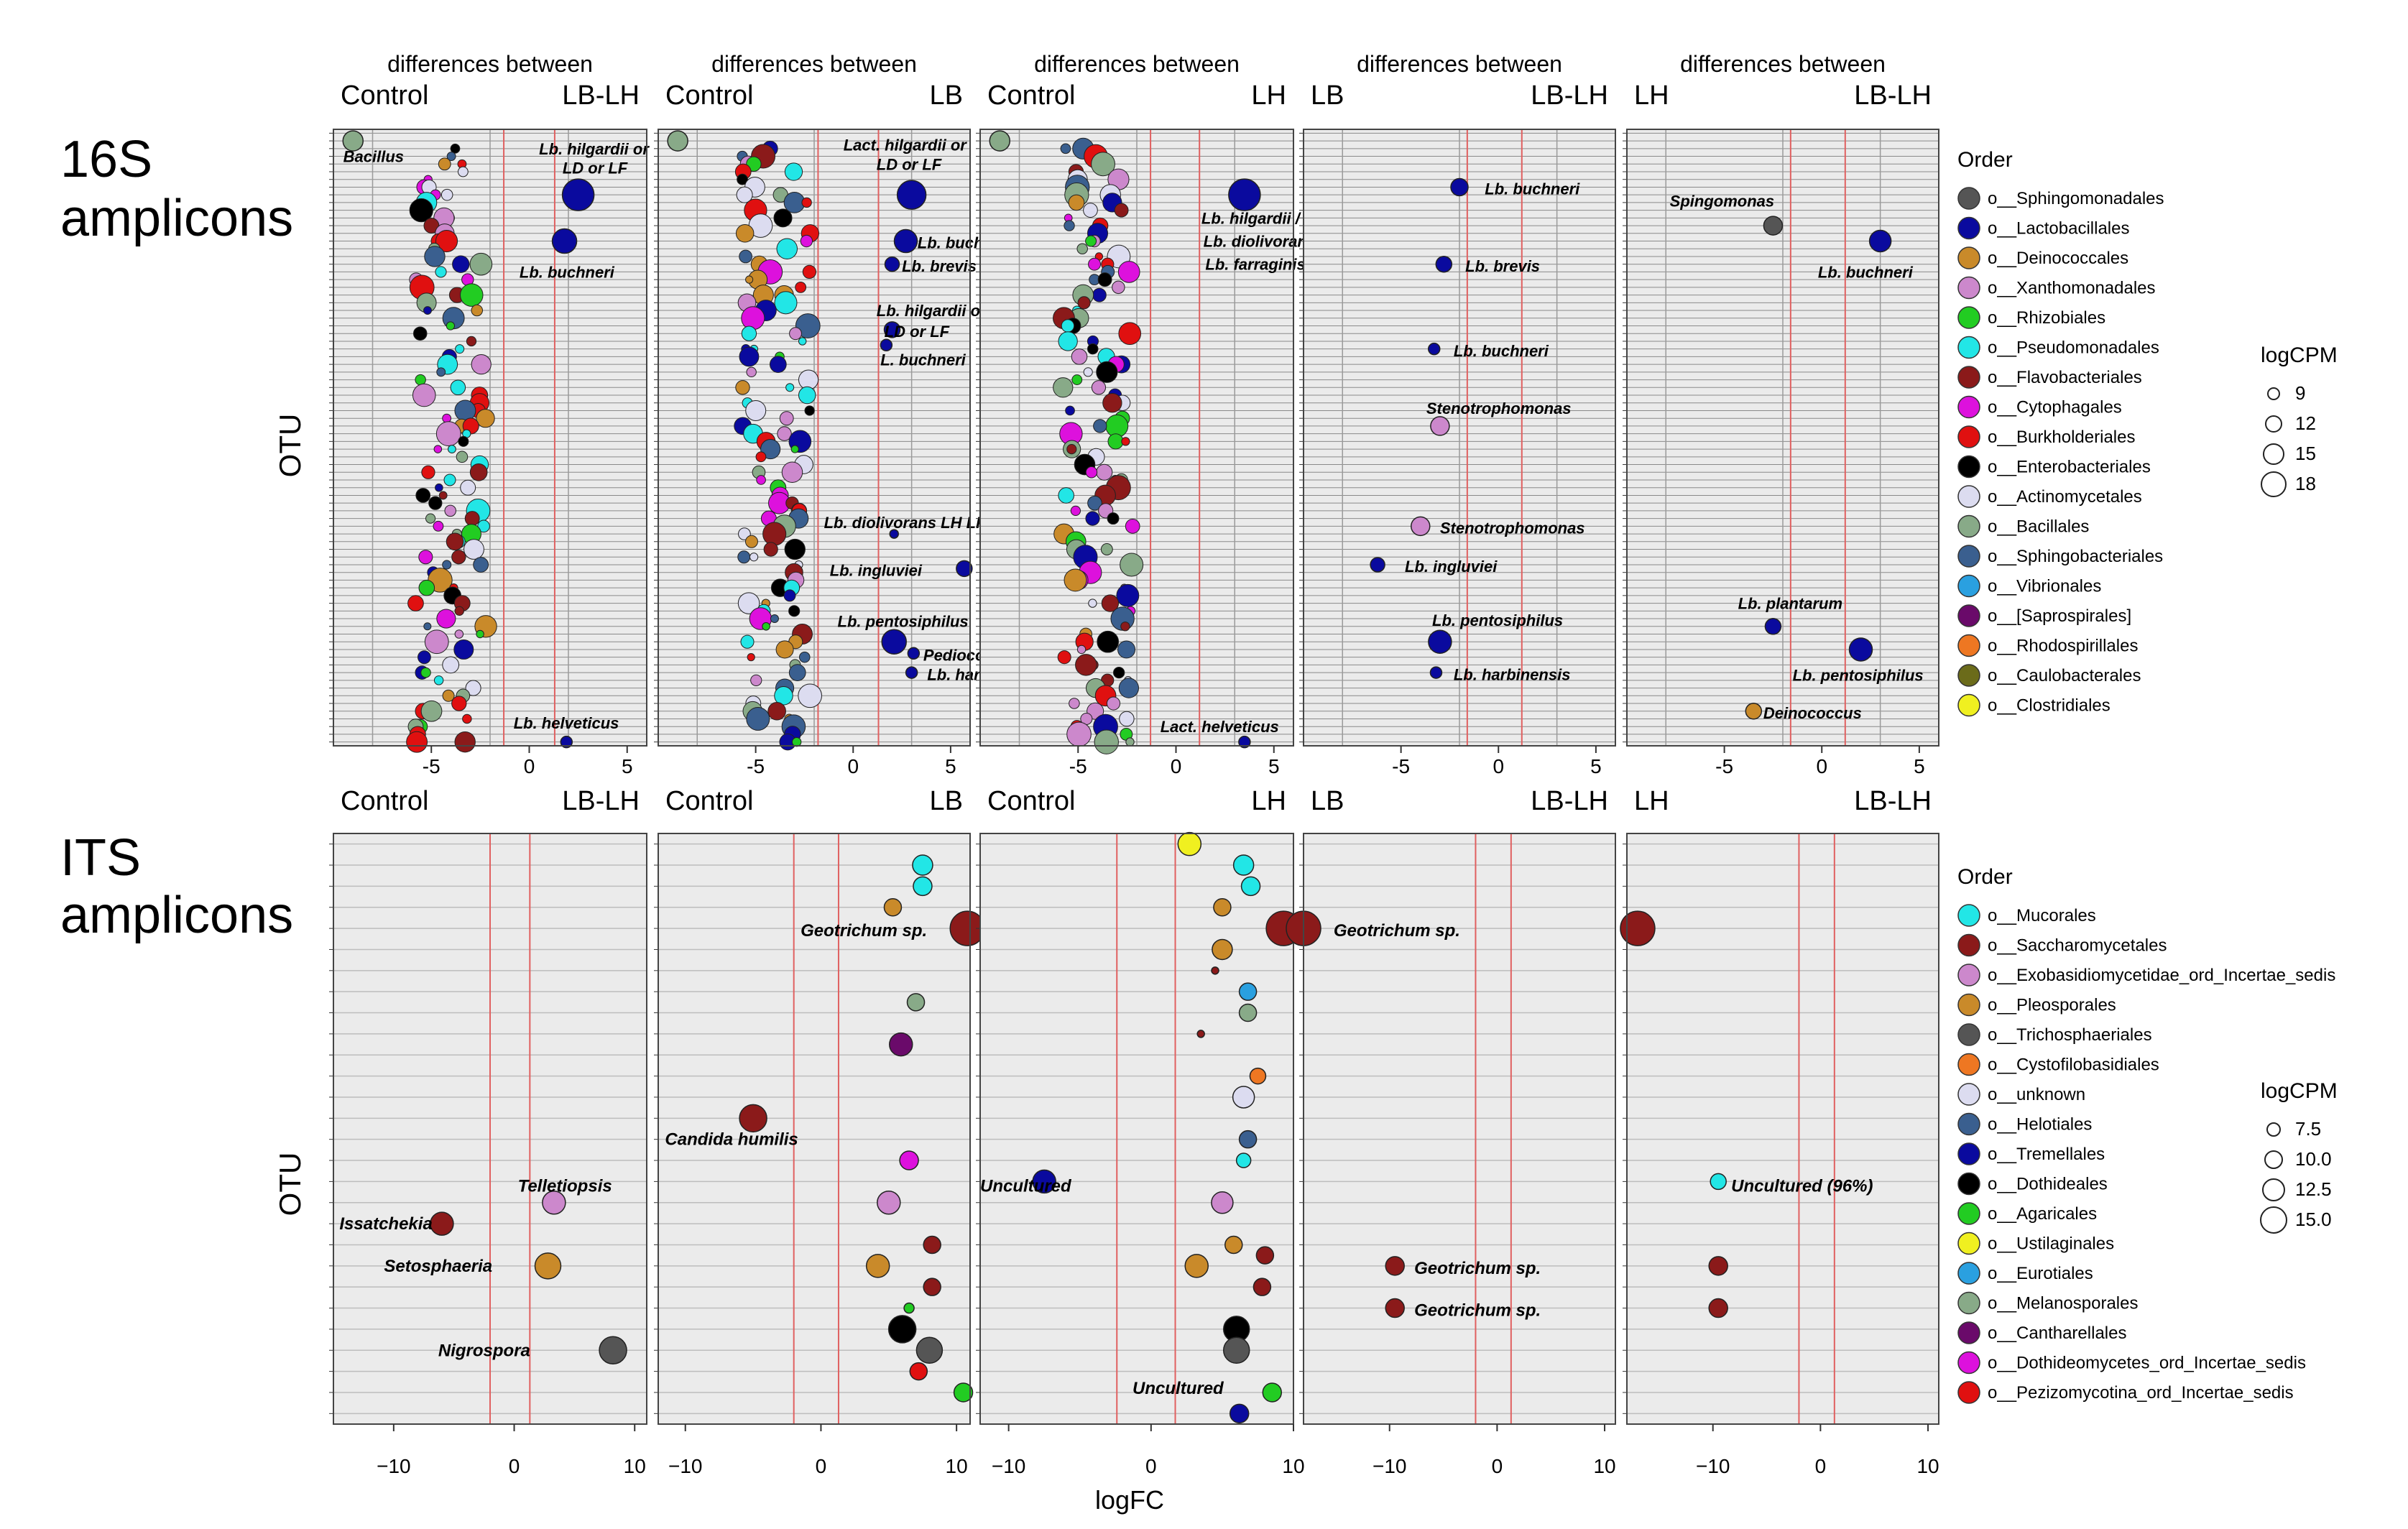  I want to click on legend-label: o__Helotiales, so click(2040, 1125).